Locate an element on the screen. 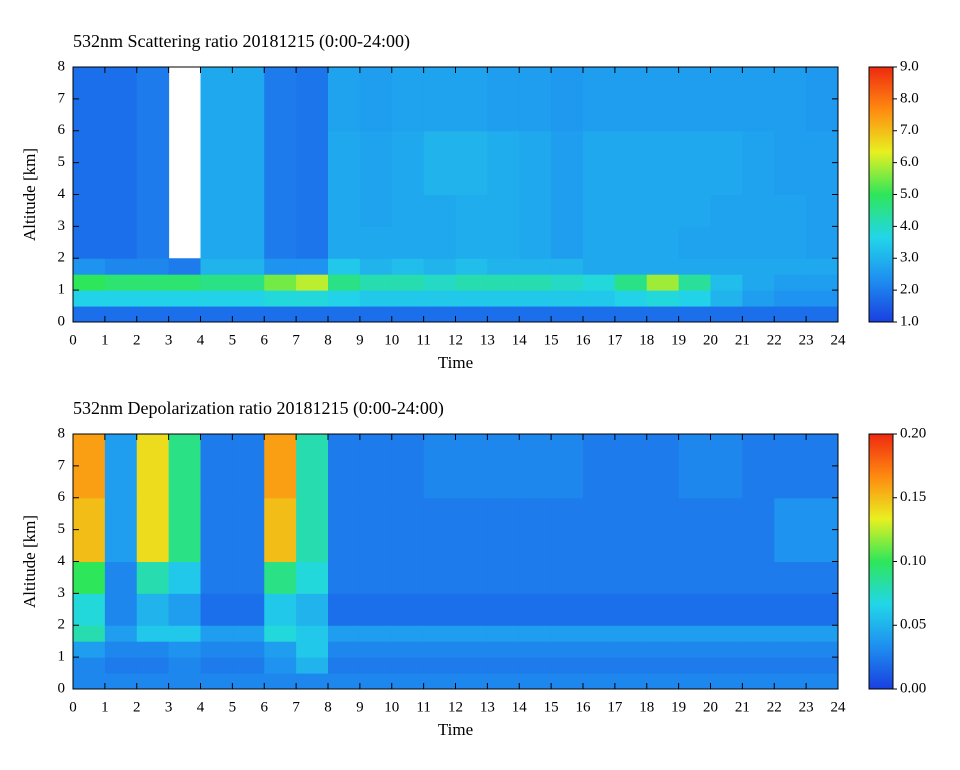 The height and width of the screenshot is (770, 960). x-tick-label: 6 is located at coordinates (265, 707).